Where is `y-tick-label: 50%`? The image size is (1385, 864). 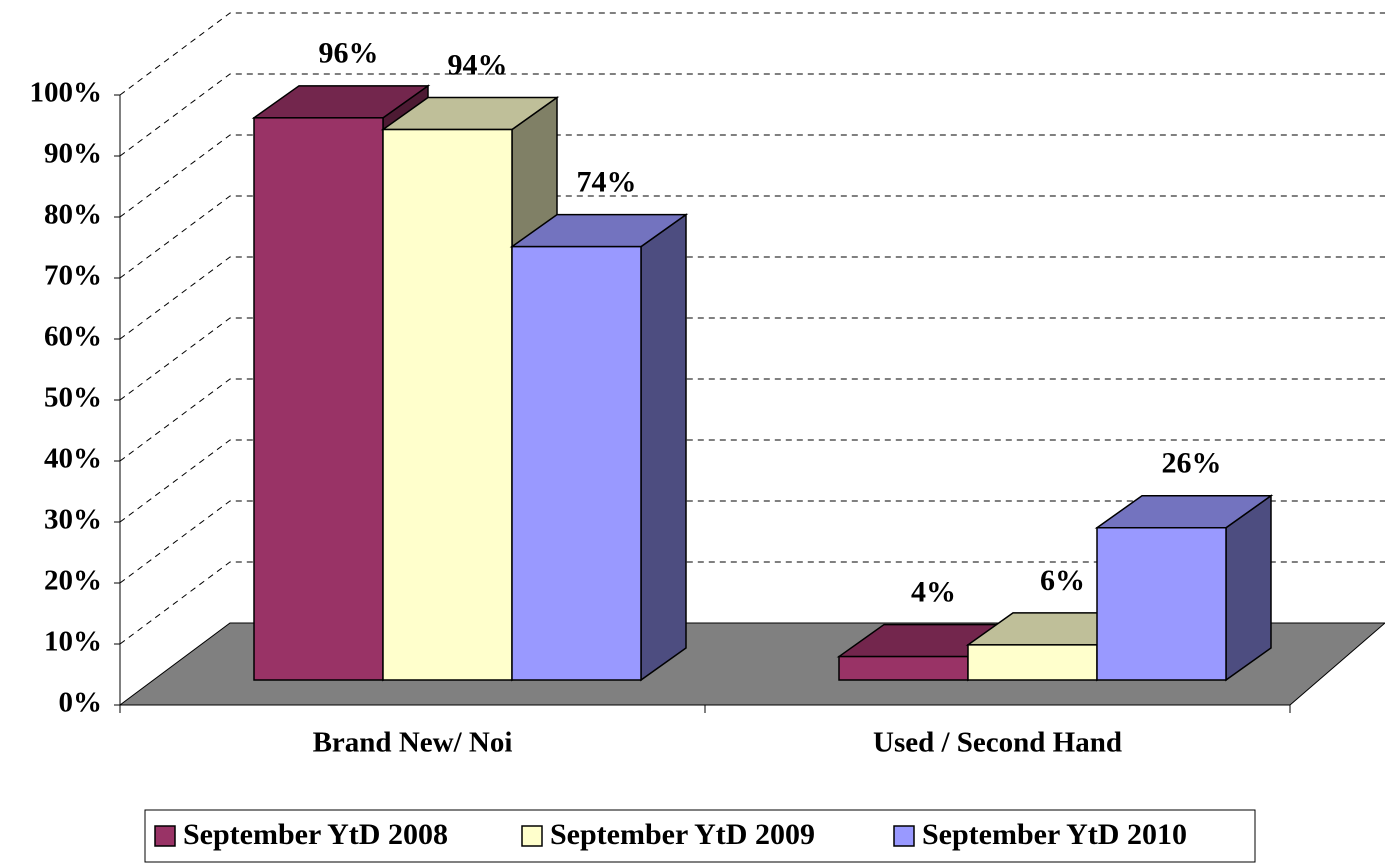 y-tick-label: 50% is located at coordinates (73, 398).